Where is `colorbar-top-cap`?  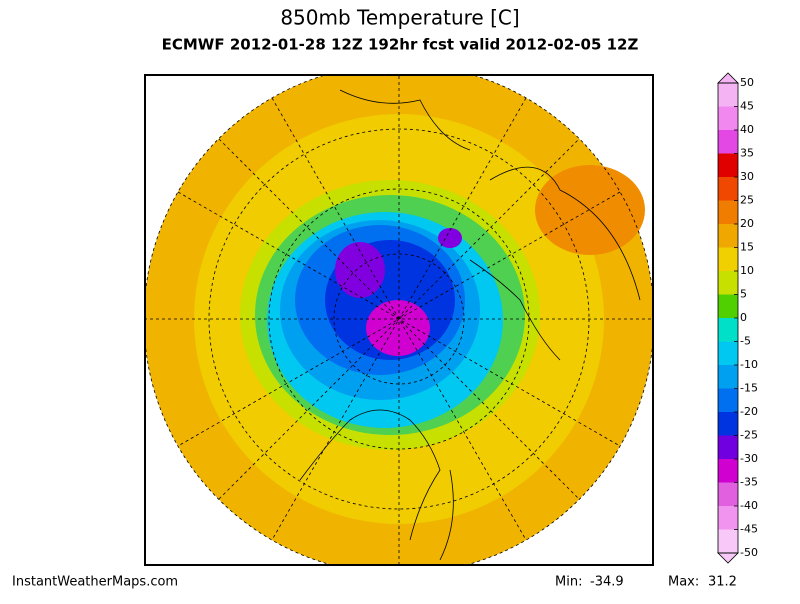 colorbar-top-cap is located at coordinates (728, 78).